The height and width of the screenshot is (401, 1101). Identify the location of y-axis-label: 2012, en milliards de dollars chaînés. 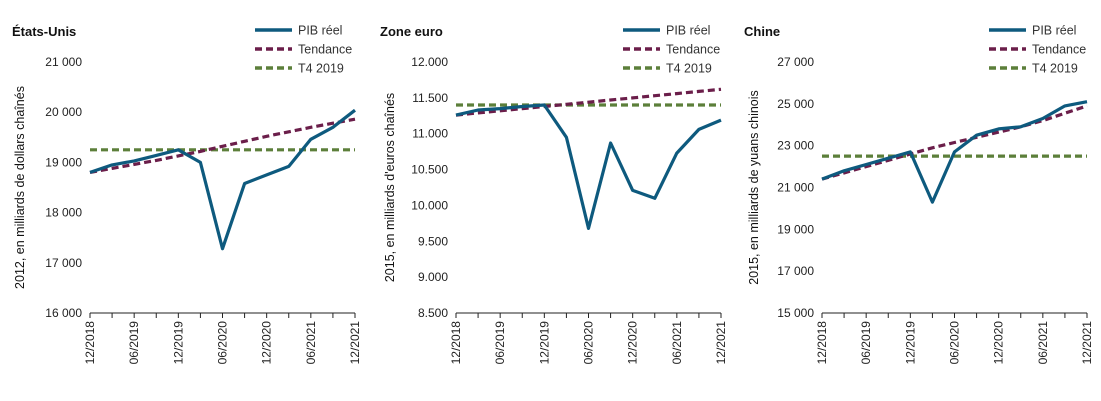
(20, 187).